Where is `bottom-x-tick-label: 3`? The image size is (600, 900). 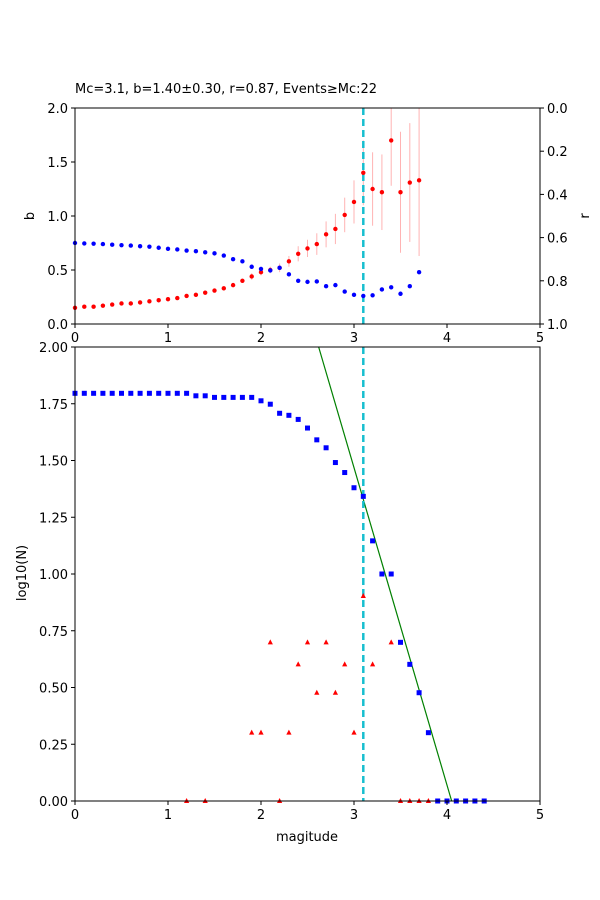 bottom-x-tick-label: 3 is located at coordinates (354, 815).